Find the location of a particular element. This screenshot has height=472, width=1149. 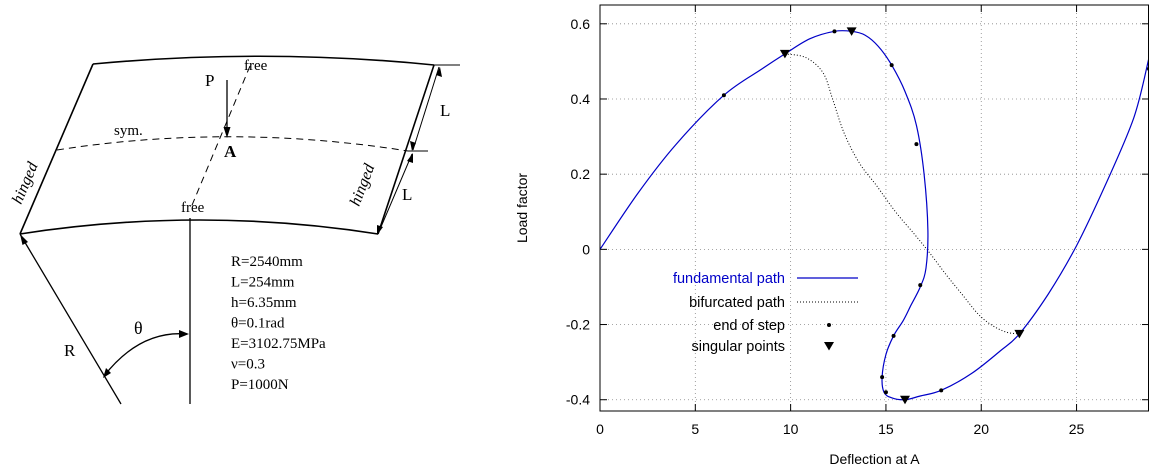

free-line is located at coordinates (220, 138).